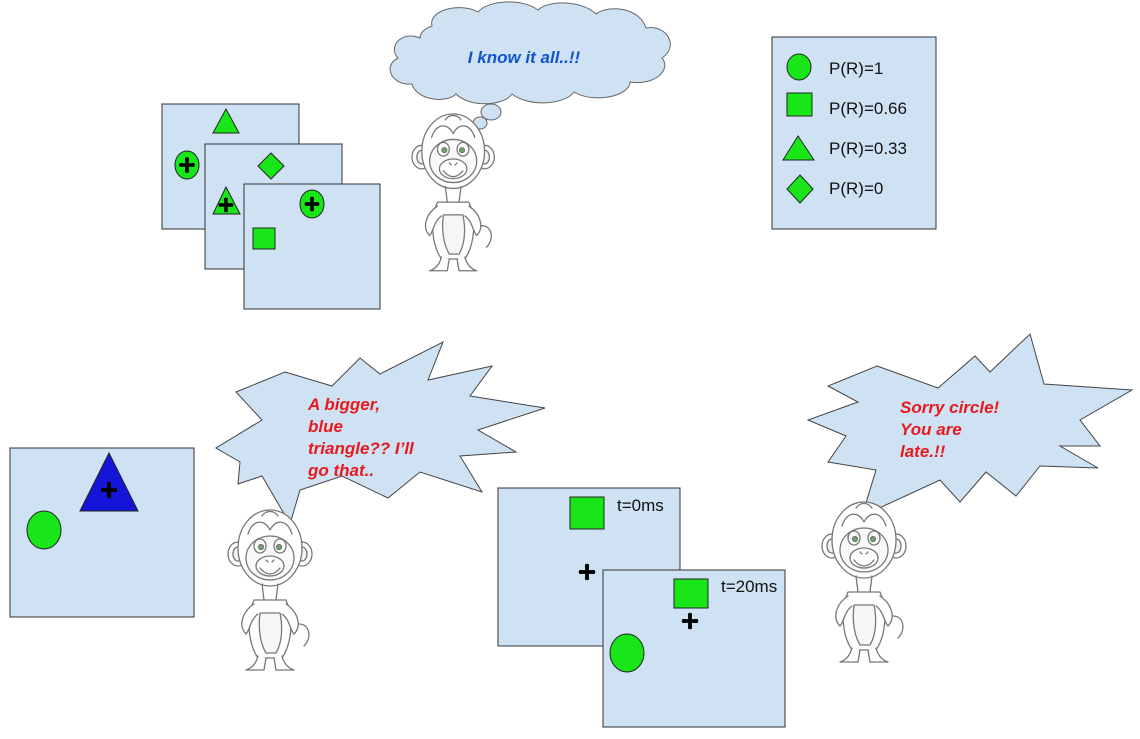 This screenshot has height=739, width=1140. I want to click on speech-line: late.!!, so click(923, 451).